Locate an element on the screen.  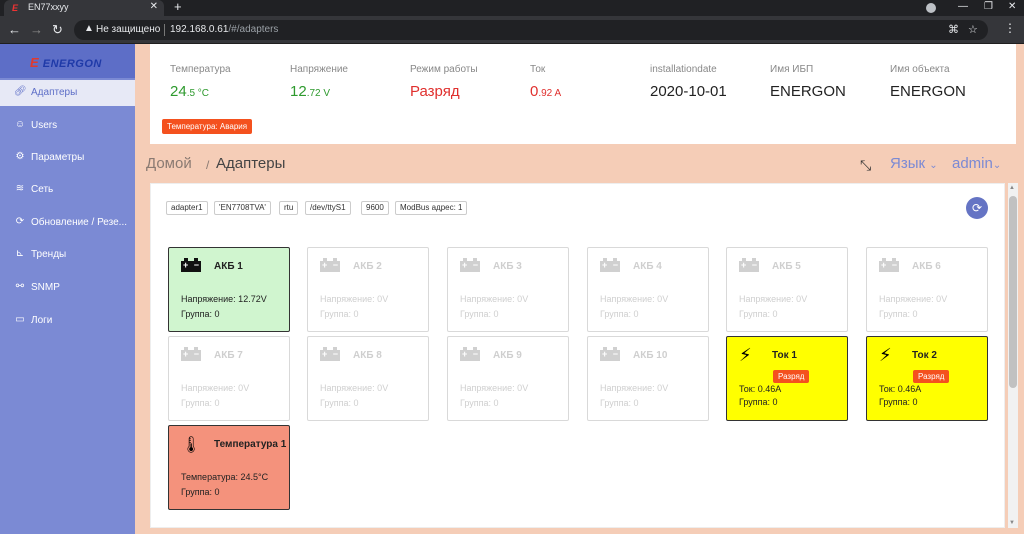
adapter-card: ⚡︎ Ток 2 Разряд Ток: 0.46A Группа: 0 is located at coordinates (927, 378).